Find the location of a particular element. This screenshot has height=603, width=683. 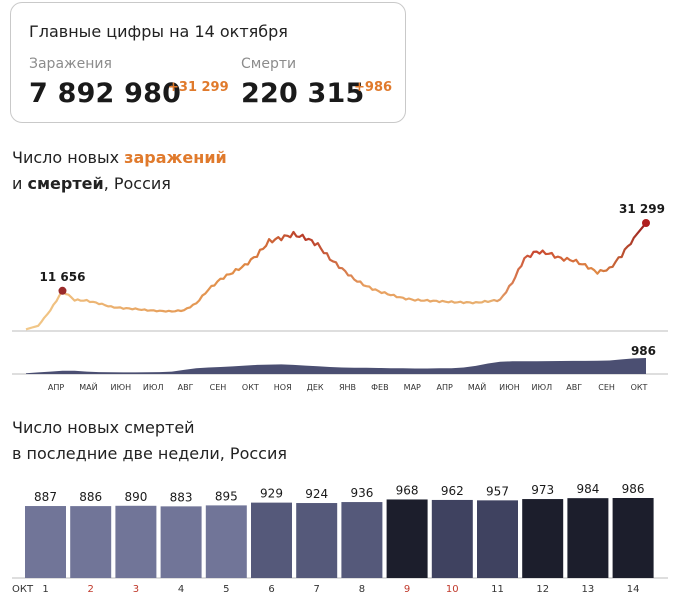

bar-value-label: 936 is located at coordinates (361, 493).